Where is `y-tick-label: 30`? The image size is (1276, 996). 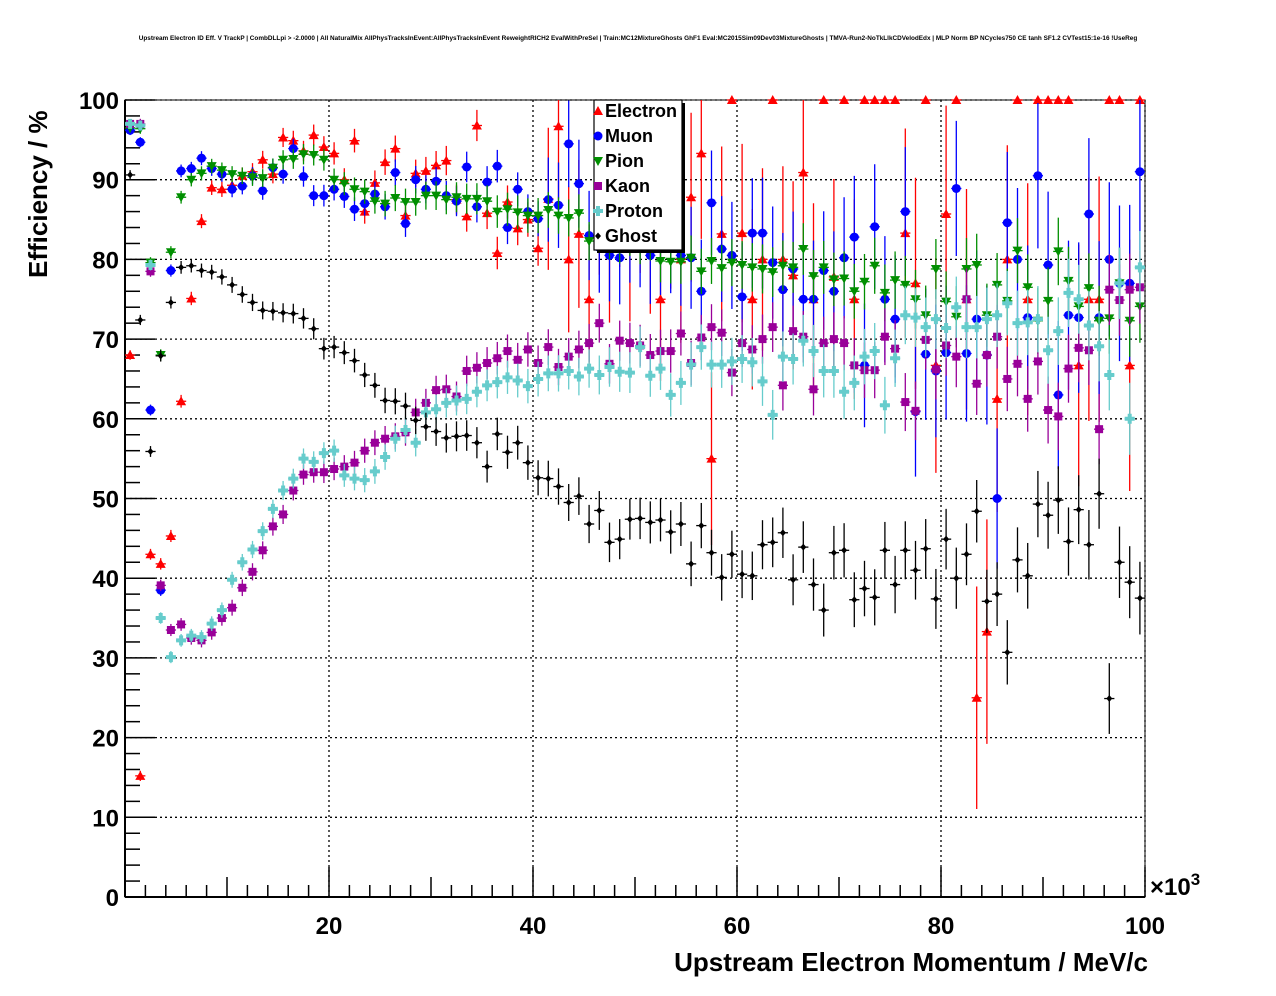 y-tick-label: 30 is located at coordinates (105, 659).